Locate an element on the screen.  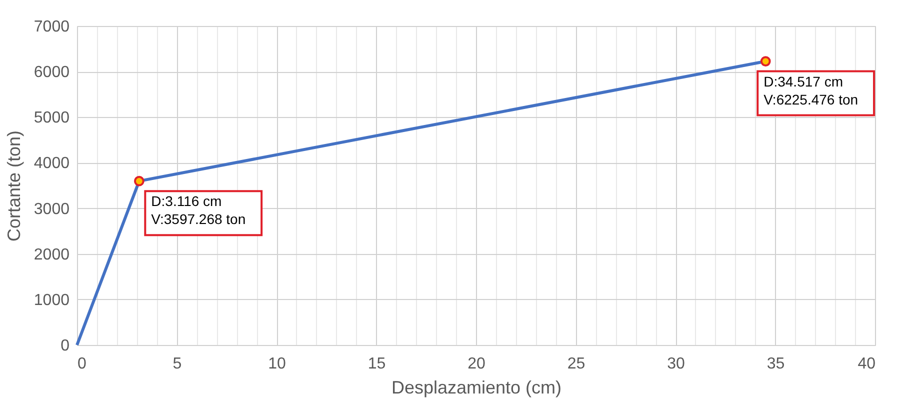
y-tick-label: 2000 is located at coordinates (52, 255).